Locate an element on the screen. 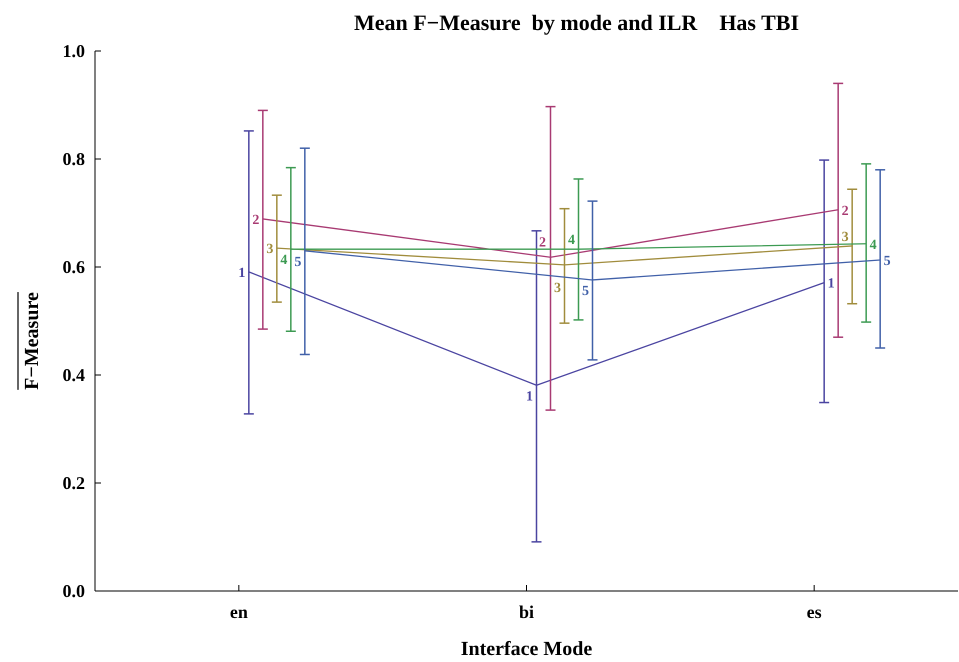 Image resolution: width=959 pixels, height=662 pixels. y-axis-title: F−Measure is located at coordinates (32, 341).